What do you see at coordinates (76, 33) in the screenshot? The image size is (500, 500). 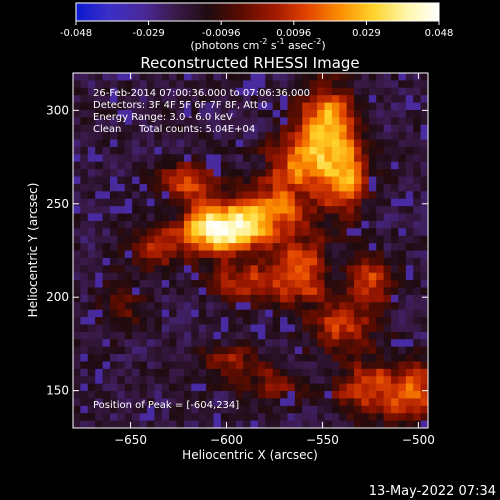 I see `colorbar-tick-label: -0.048` at bounding box center [76, 33].